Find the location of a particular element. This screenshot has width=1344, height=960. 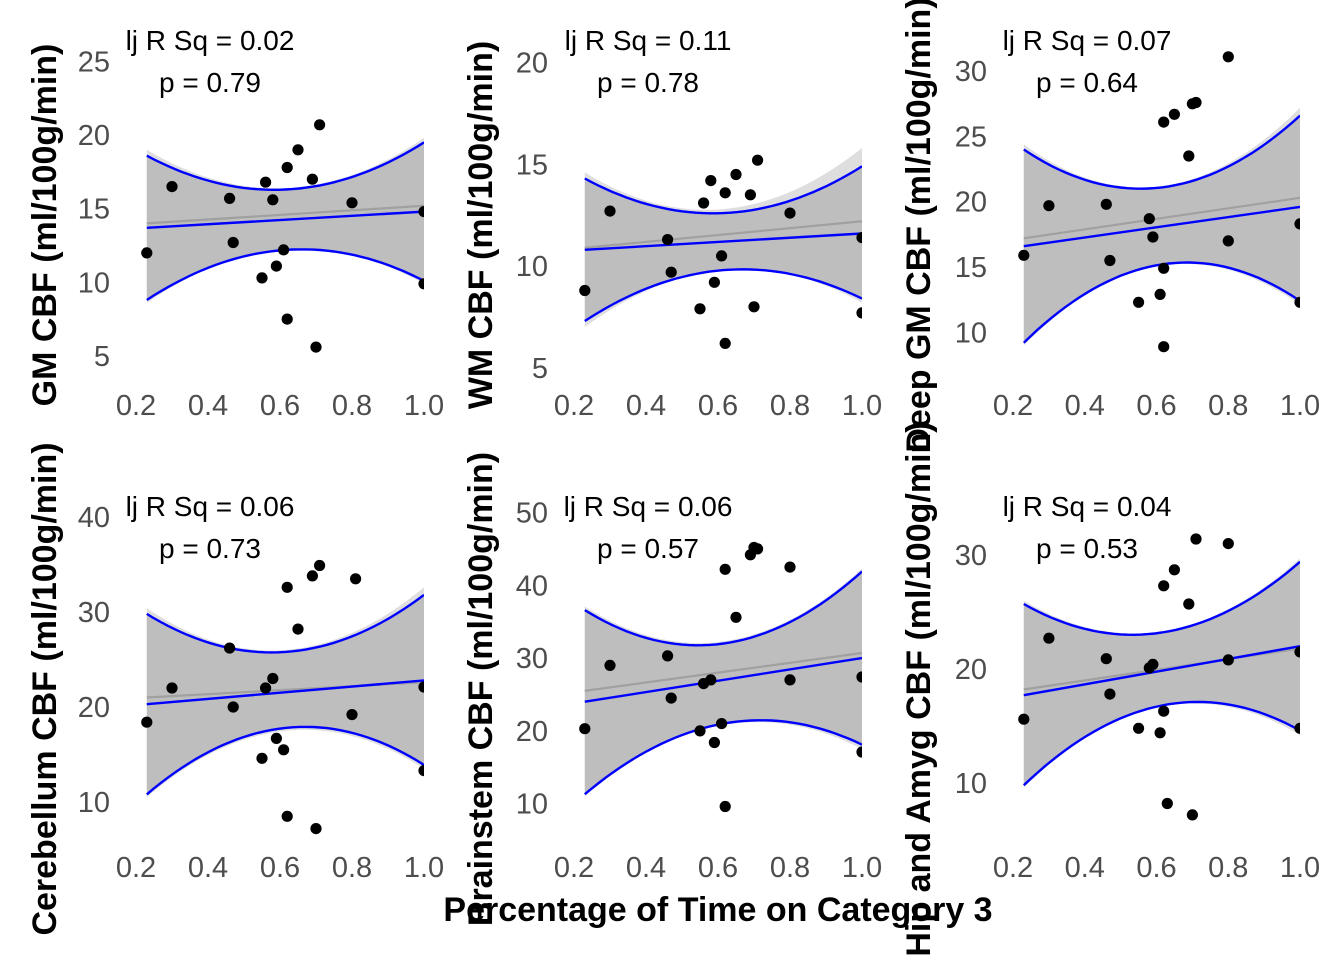

y-tick-label: 25 is located at coordinates (971, 137).